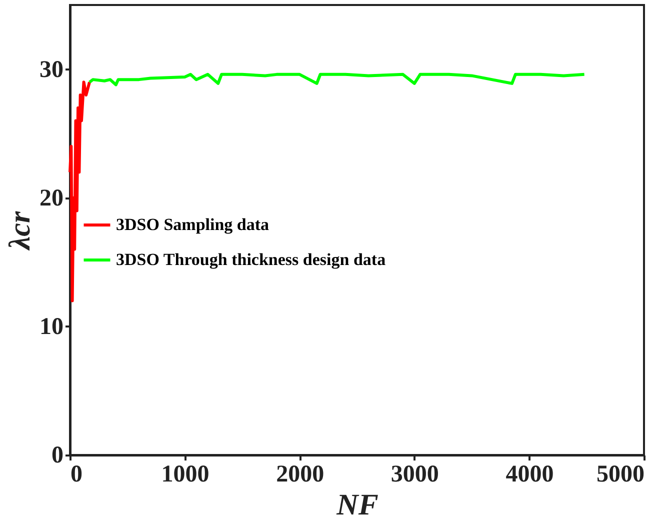 This screenshot has width=665, height=525. What do you see at coordinates (76, 475) in the screenshot?
I see `x-tick-label: 0` at bounding box center [76, 475].